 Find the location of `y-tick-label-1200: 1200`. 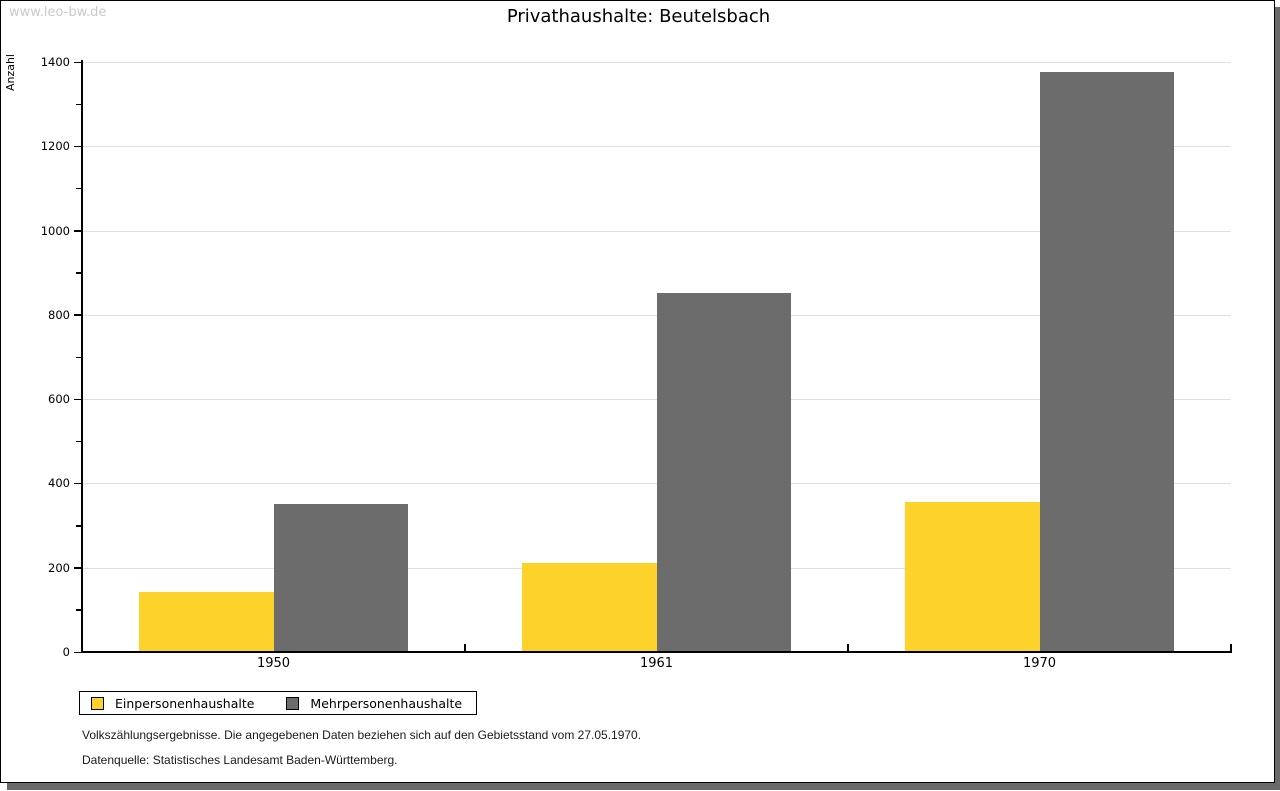

y-tick-label-1200: 1200 is located at coordinates (55, 146).